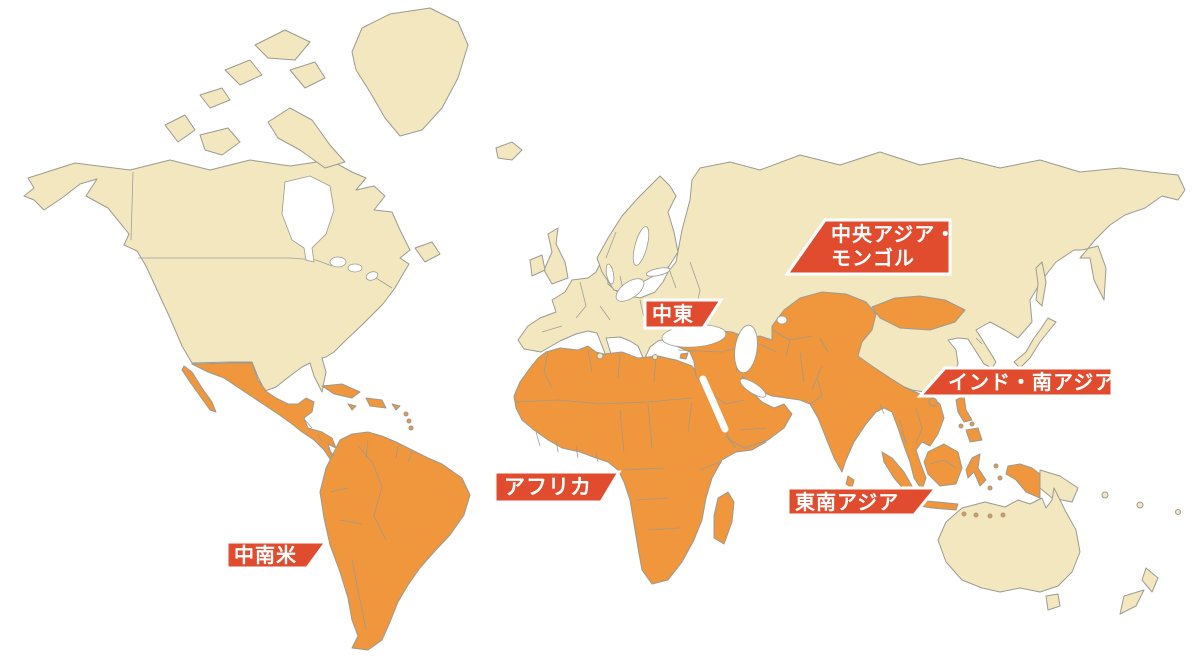 The height and width of the screenshot is (658, 1200). I want to click on island-victoria, so click(220, 141).